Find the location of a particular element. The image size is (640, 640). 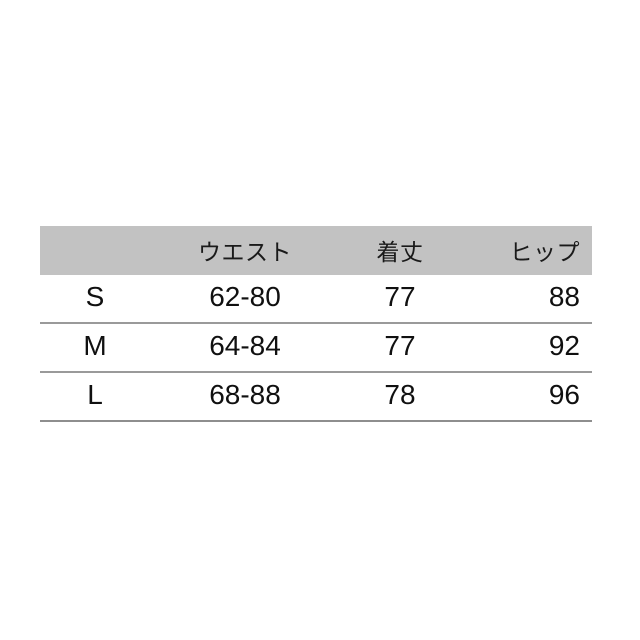

table-row: L 68-88 78 96 is located at coordinates (316, 397).